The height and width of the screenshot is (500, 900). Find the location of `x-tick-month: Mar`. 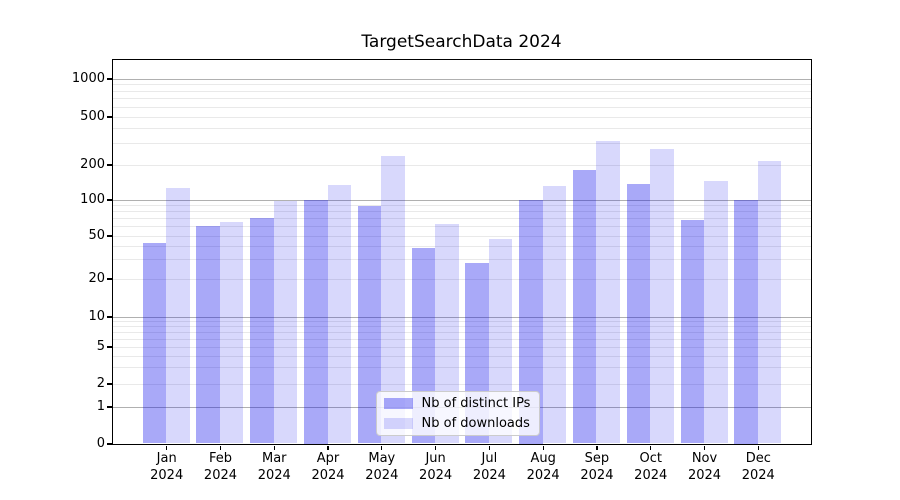

x-tick-month: Mar is located at coordinates (274, 458).